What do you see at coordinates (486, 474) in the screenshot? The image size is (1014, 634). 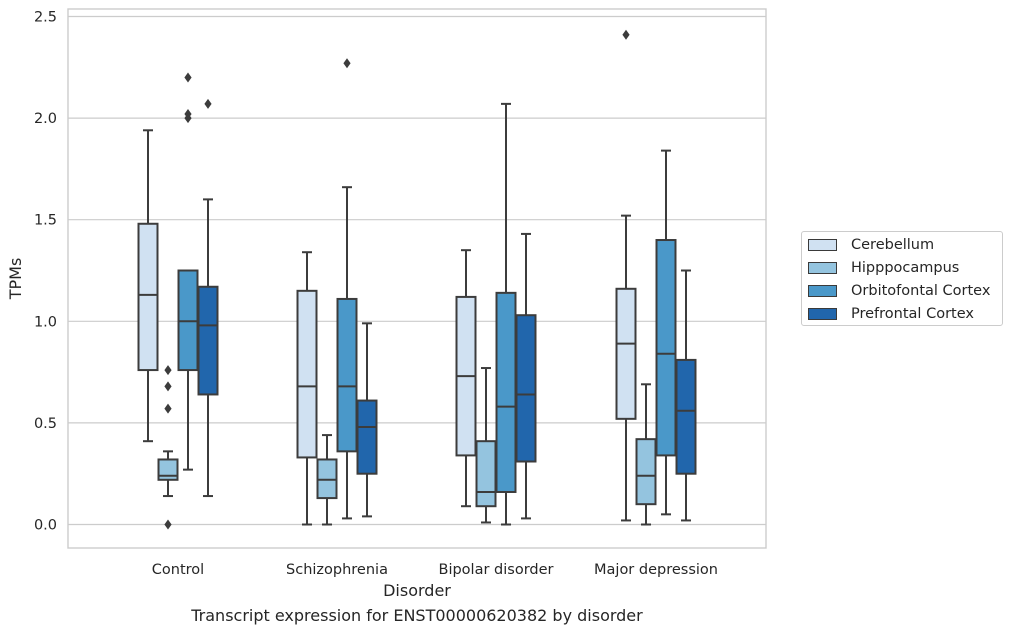 I see `box-hipppocampus-bipolar-disorder` at bounding box center [486, 474].